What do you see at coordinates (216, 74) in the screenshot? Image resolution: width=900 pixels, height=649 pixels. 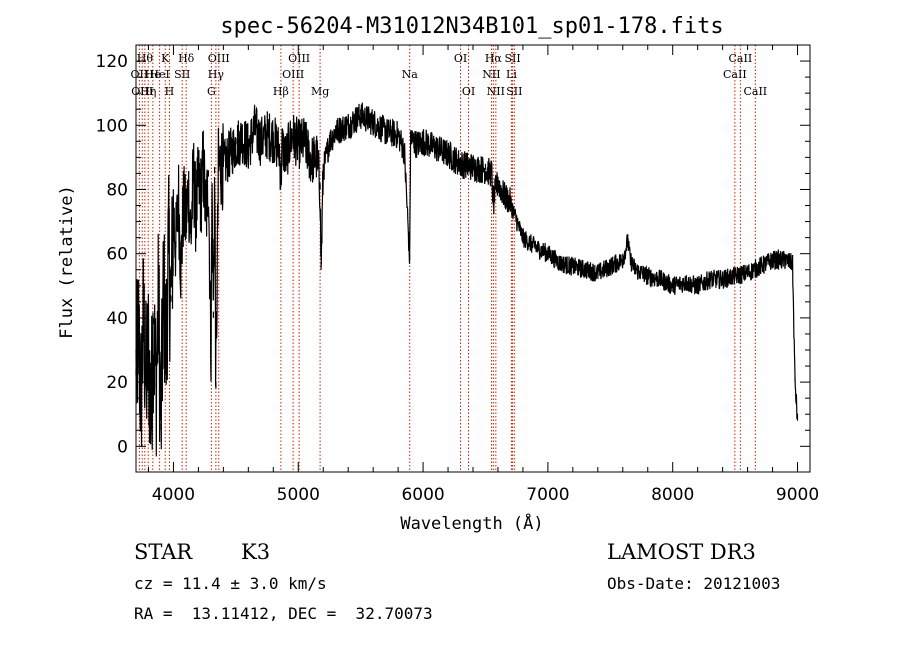 I see `line-label: Hγ` at bounding box center [216, 74].